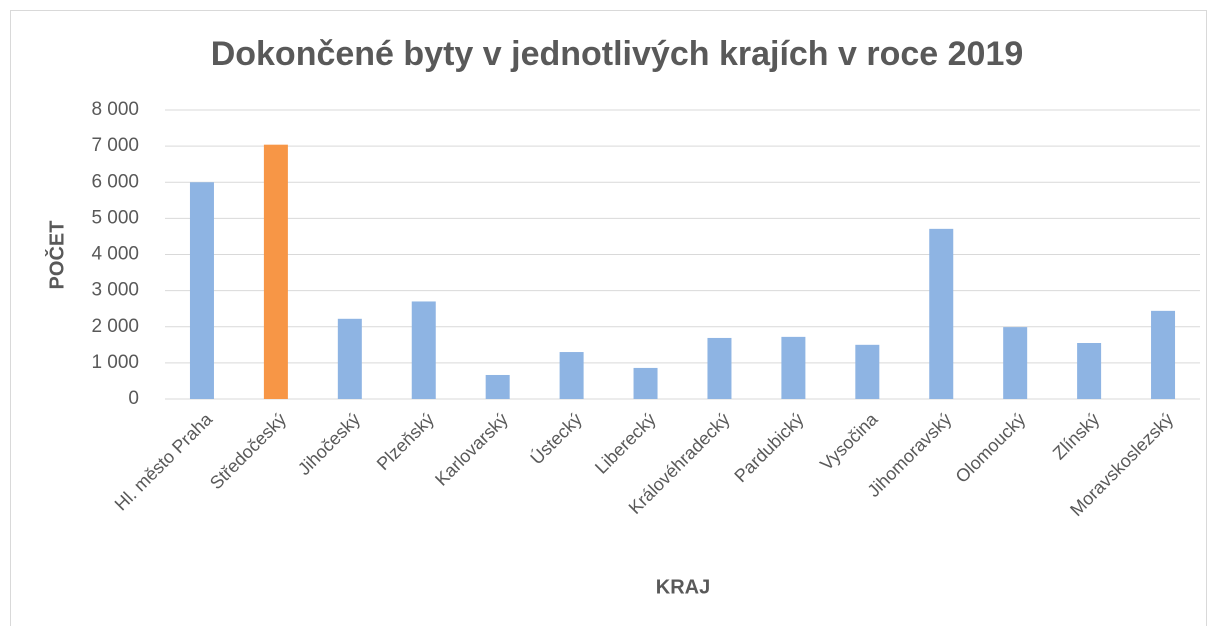  Describe the element at coordinates (56, 255) in the screenshot. I see `y-axis-label: POČET` at that location.